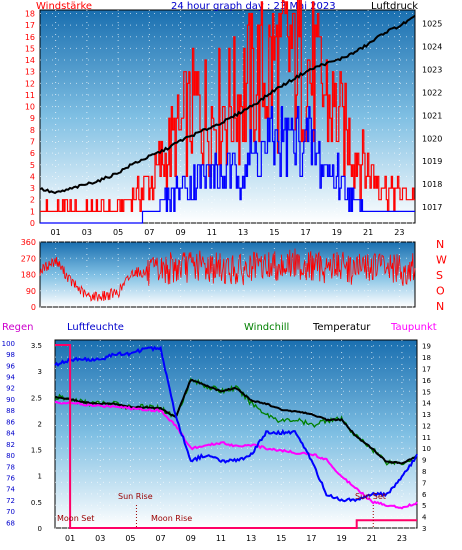 This screenshot has width=462, height=550. I want to click on x-tick-label: 03, so click(100, 538).